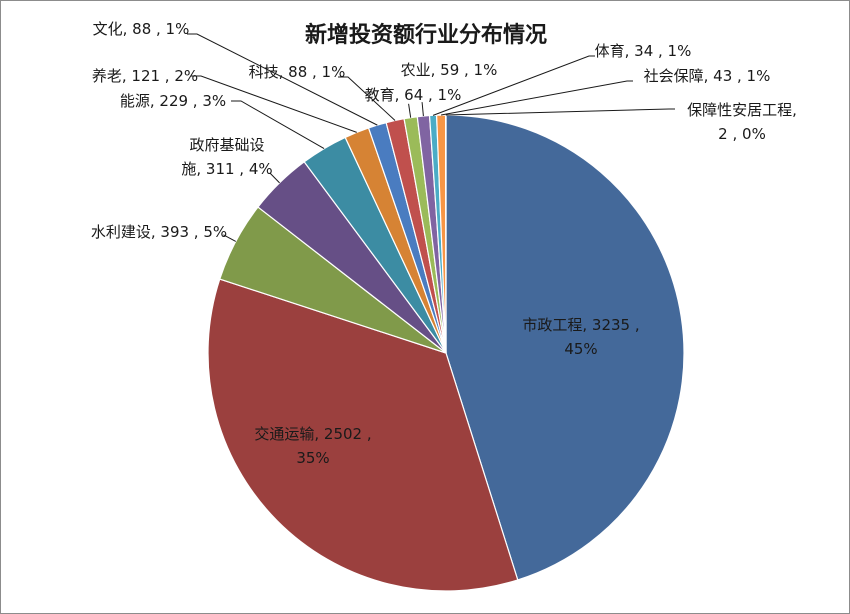 The image size is (850, 614). I want to click on data-label-4: 政府基础设施, 311 , 4%, so click(226, 157).